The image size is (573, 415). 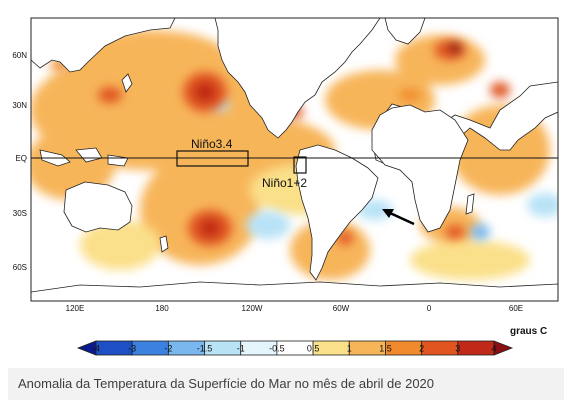 What do you see at coordinates (252, 308) in the screenshot?
I see `lon-label-120w: 120W` at bounding box center [252, 308].